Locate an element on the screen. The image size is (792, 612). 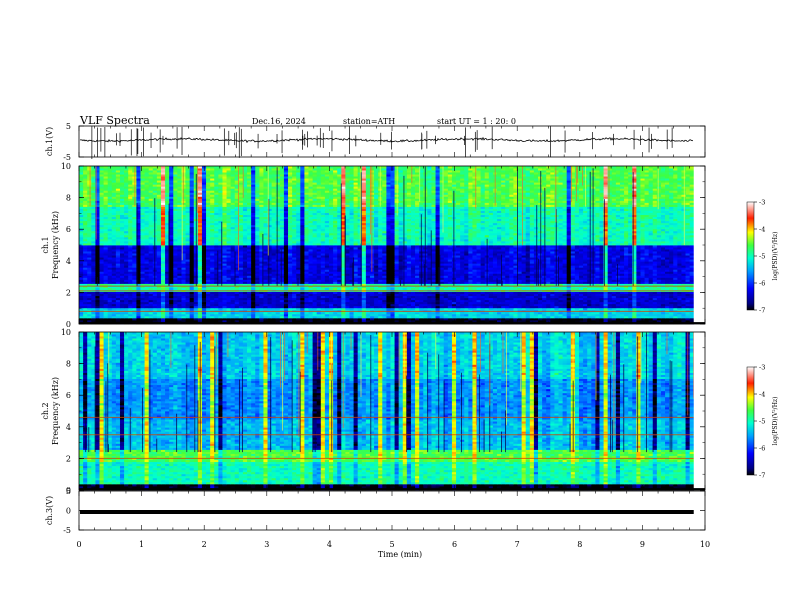
ch1-ylabel: ch.1(V) is located at coordinates (49, 141).